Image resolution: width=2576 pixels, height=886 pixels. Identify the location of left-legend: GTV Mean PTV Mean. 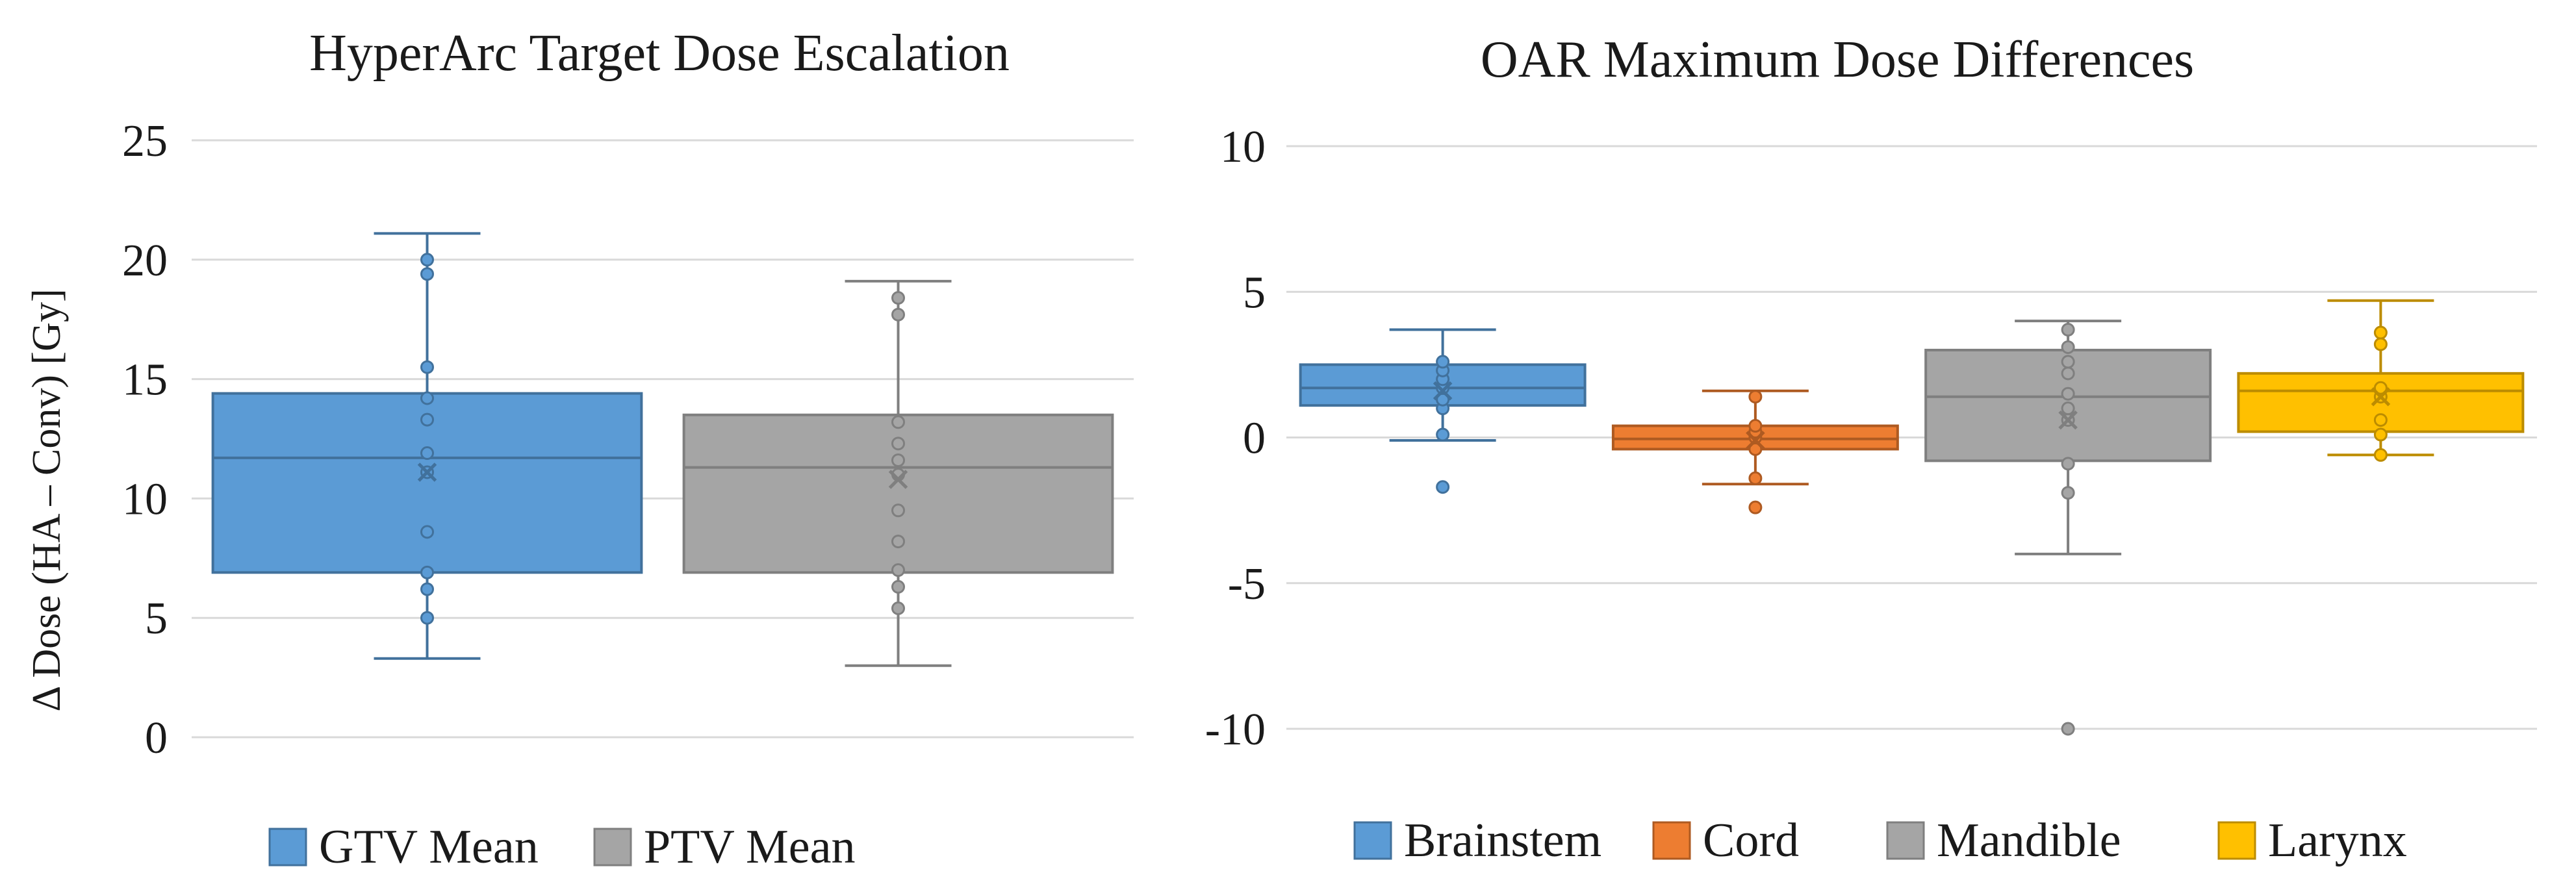
(561, 847).